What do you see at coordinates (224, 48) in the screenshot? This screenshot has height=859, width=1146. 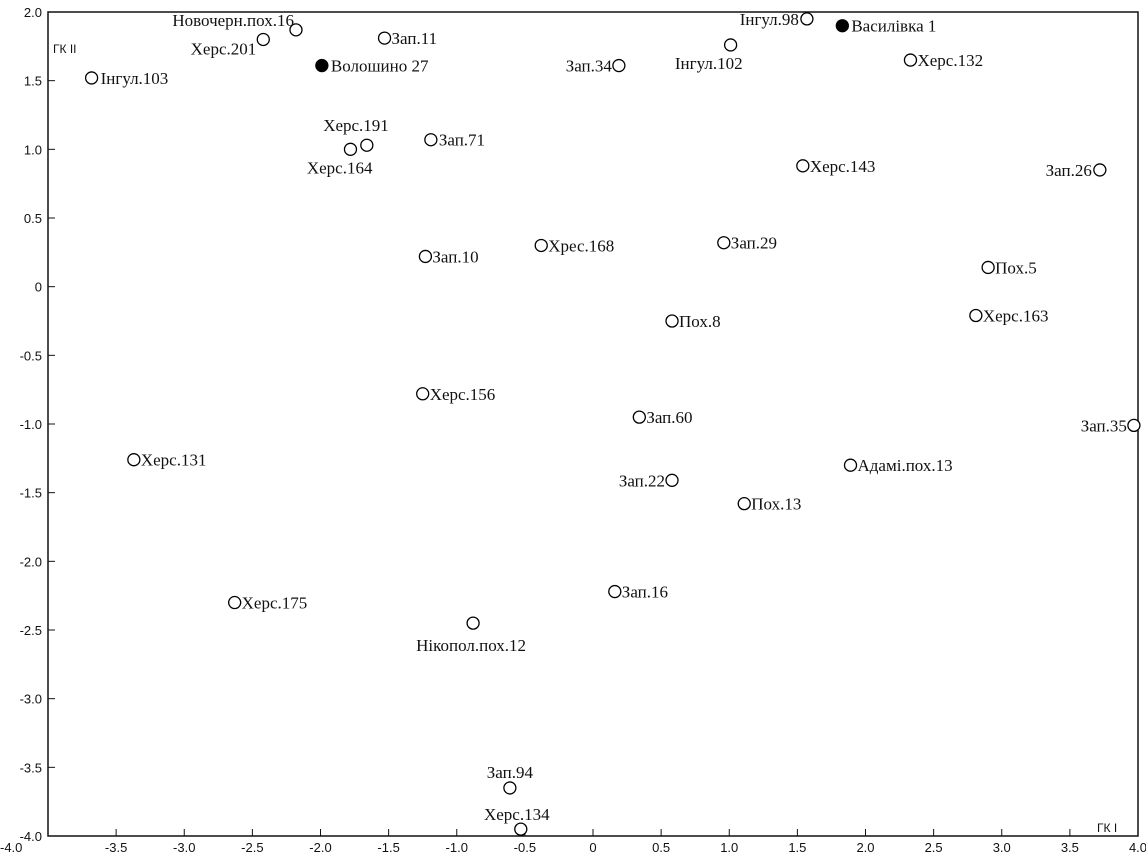 I see `point-label: Херс.201` at bounding box center [224, 48].